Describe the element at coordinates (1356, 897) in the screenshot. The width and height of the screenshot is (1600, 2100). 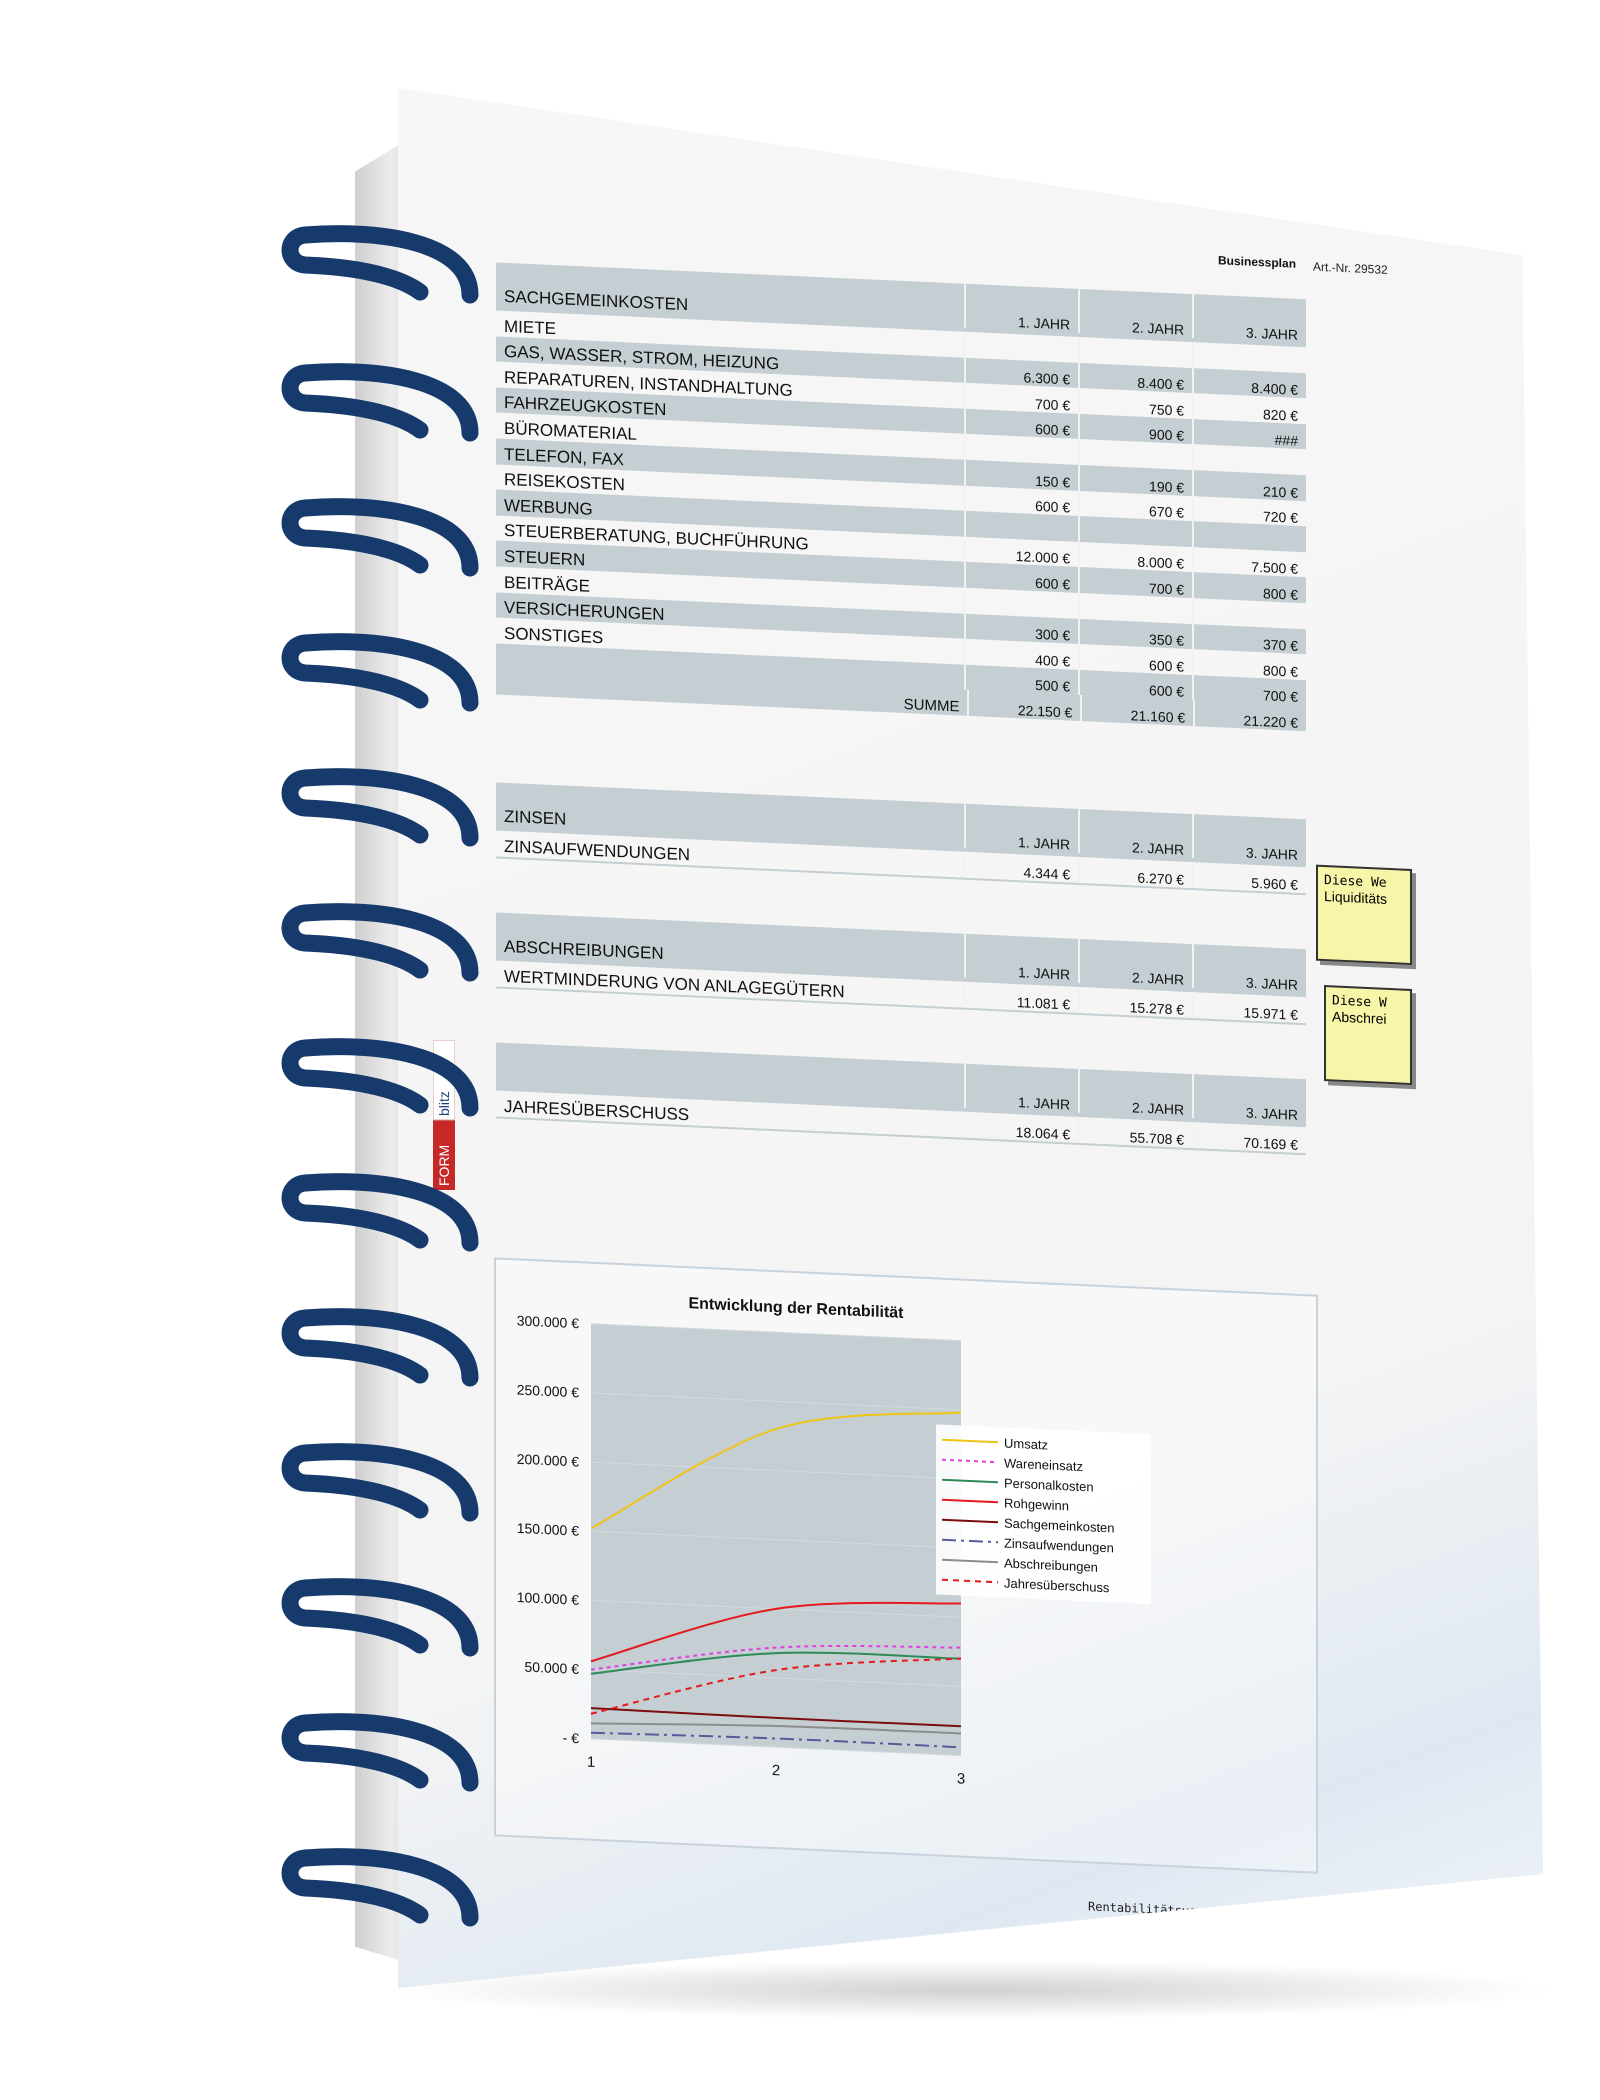
I see `note-line: Liquiditäts` at that location.